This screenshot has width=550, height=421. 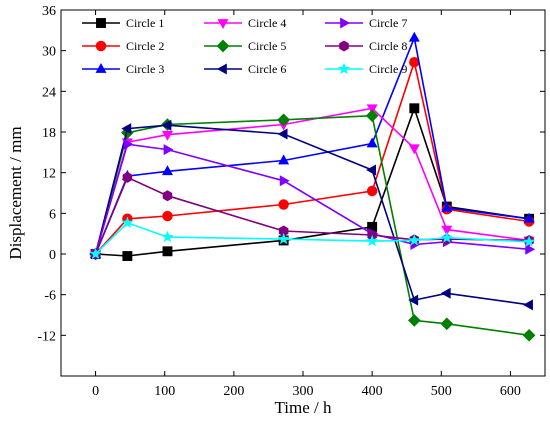 I want to click on legend-item-circle-9: Circle 9, so click(x=366, y=69).